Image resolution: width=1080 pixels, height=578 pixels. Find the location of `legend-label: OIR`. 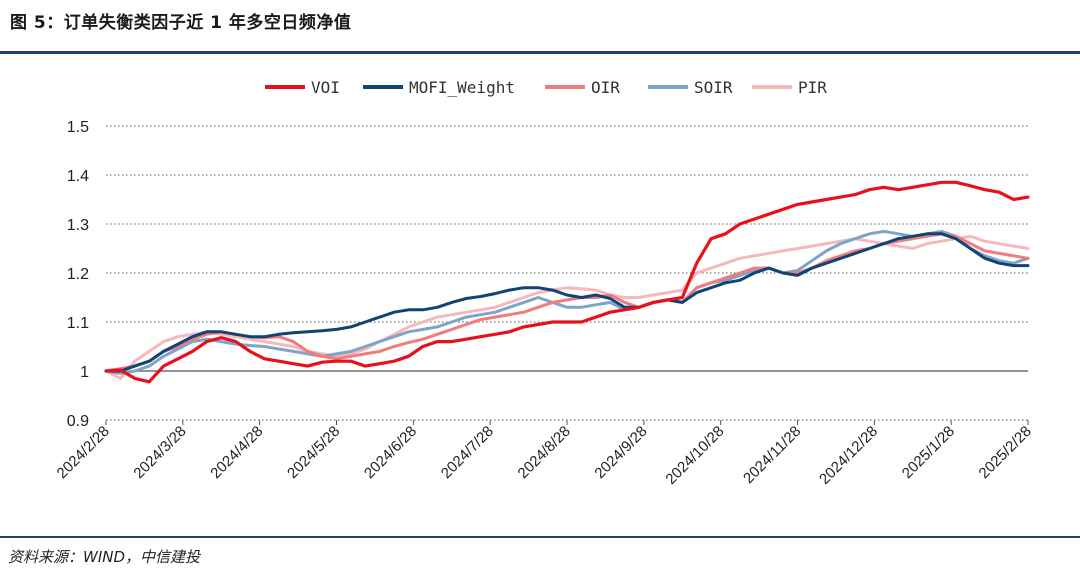

legend-label: OIR is located at coordinates (605, 87).